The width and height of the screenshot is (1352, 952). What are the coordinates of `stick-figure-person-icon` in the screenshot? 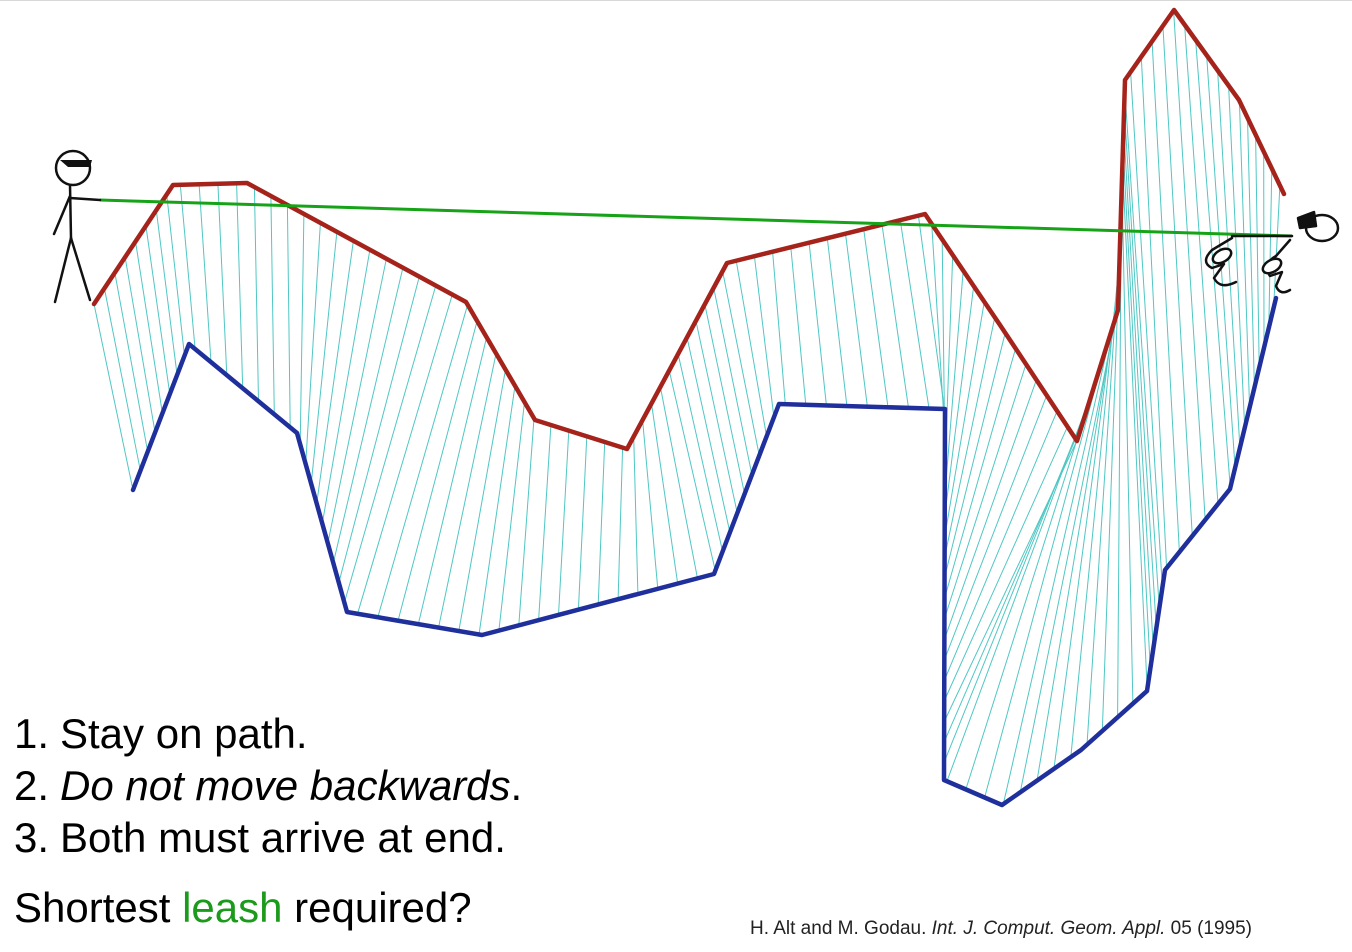 It's located at (77, 226).